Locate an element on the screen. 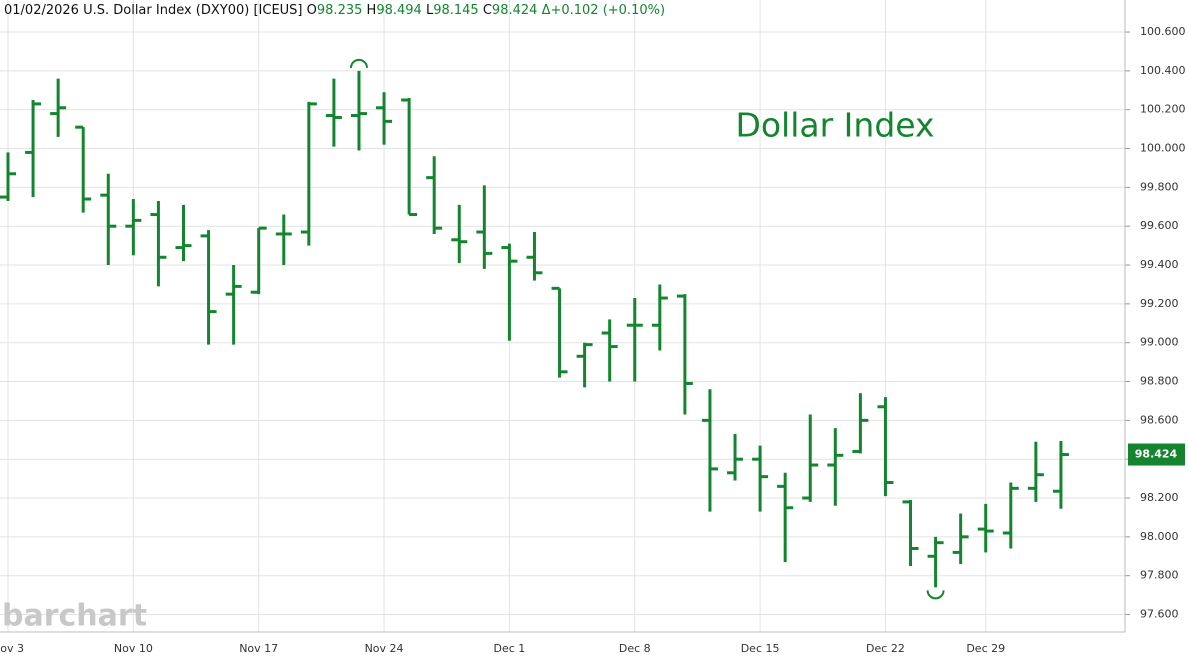 The width and height of the screenshot is (1188, 661). x-tick-label: Dec 8 is located at coordinates (635, 648).